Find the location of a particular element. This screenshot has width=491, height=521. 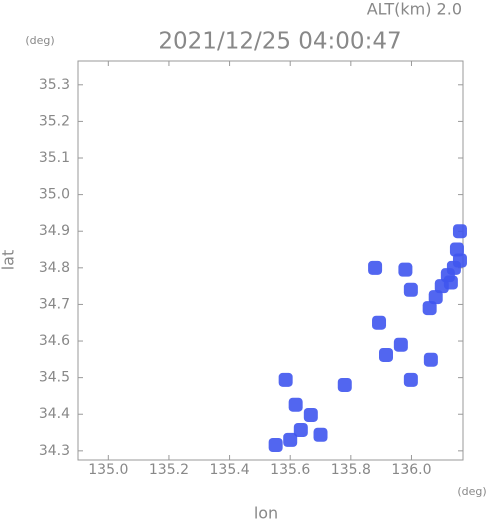

y-unit: (deg) is located at coordinates (39, 40).